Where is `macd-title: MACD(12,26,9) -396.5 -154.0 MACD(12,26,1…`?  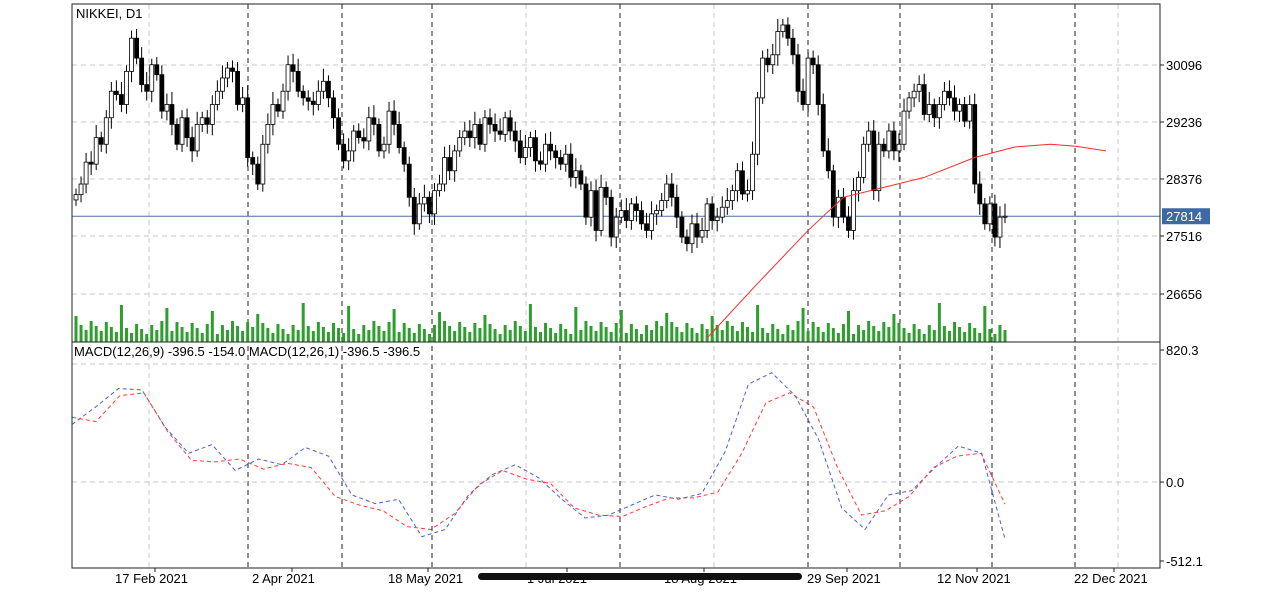 macd-title: MACD(12,26,9) -396.5 -154.0 MACD(12,26,1… is located at coordinates (247, 351).